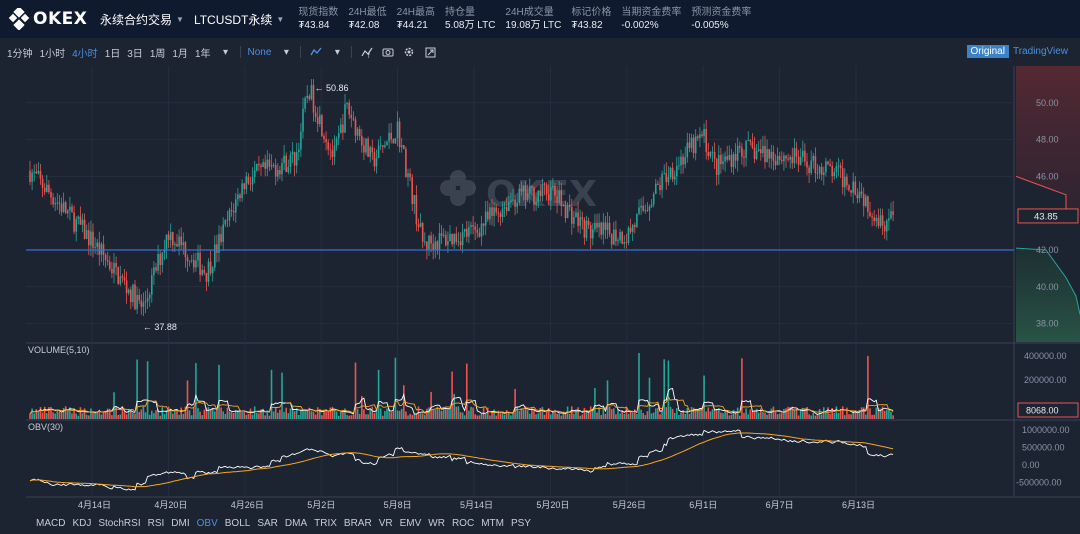 This screenshot has width=1080, height=534. What do you see at coordinates (239, 19) in the screenshot?
I see `pair-selector: LTCUSDT永续 ▼` at bounding box center [239, 19].